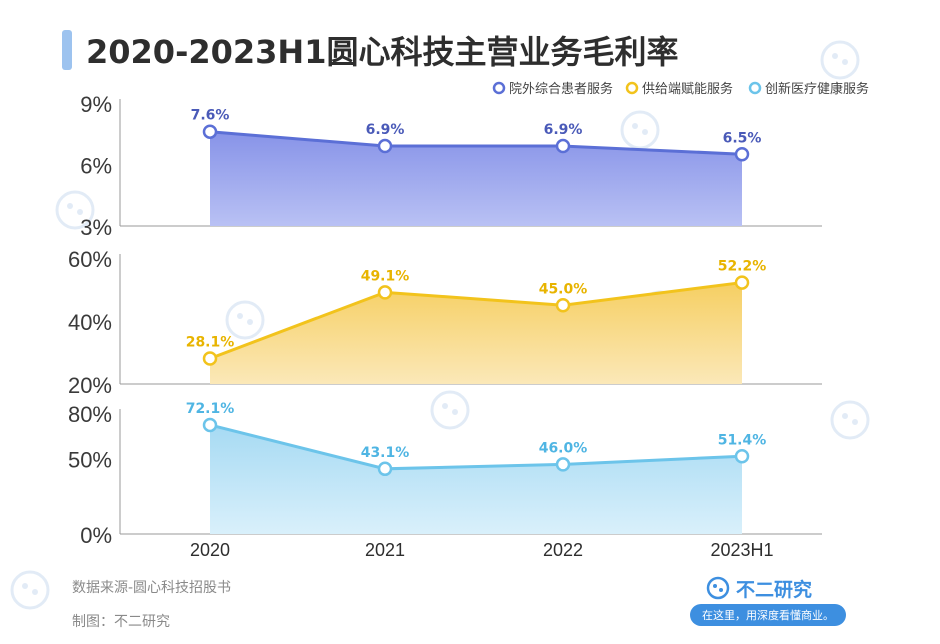 Image resolution: width=940 pixels, height=644 pixels. I want to click on x-tick-label: 2022, so click(563, 550).